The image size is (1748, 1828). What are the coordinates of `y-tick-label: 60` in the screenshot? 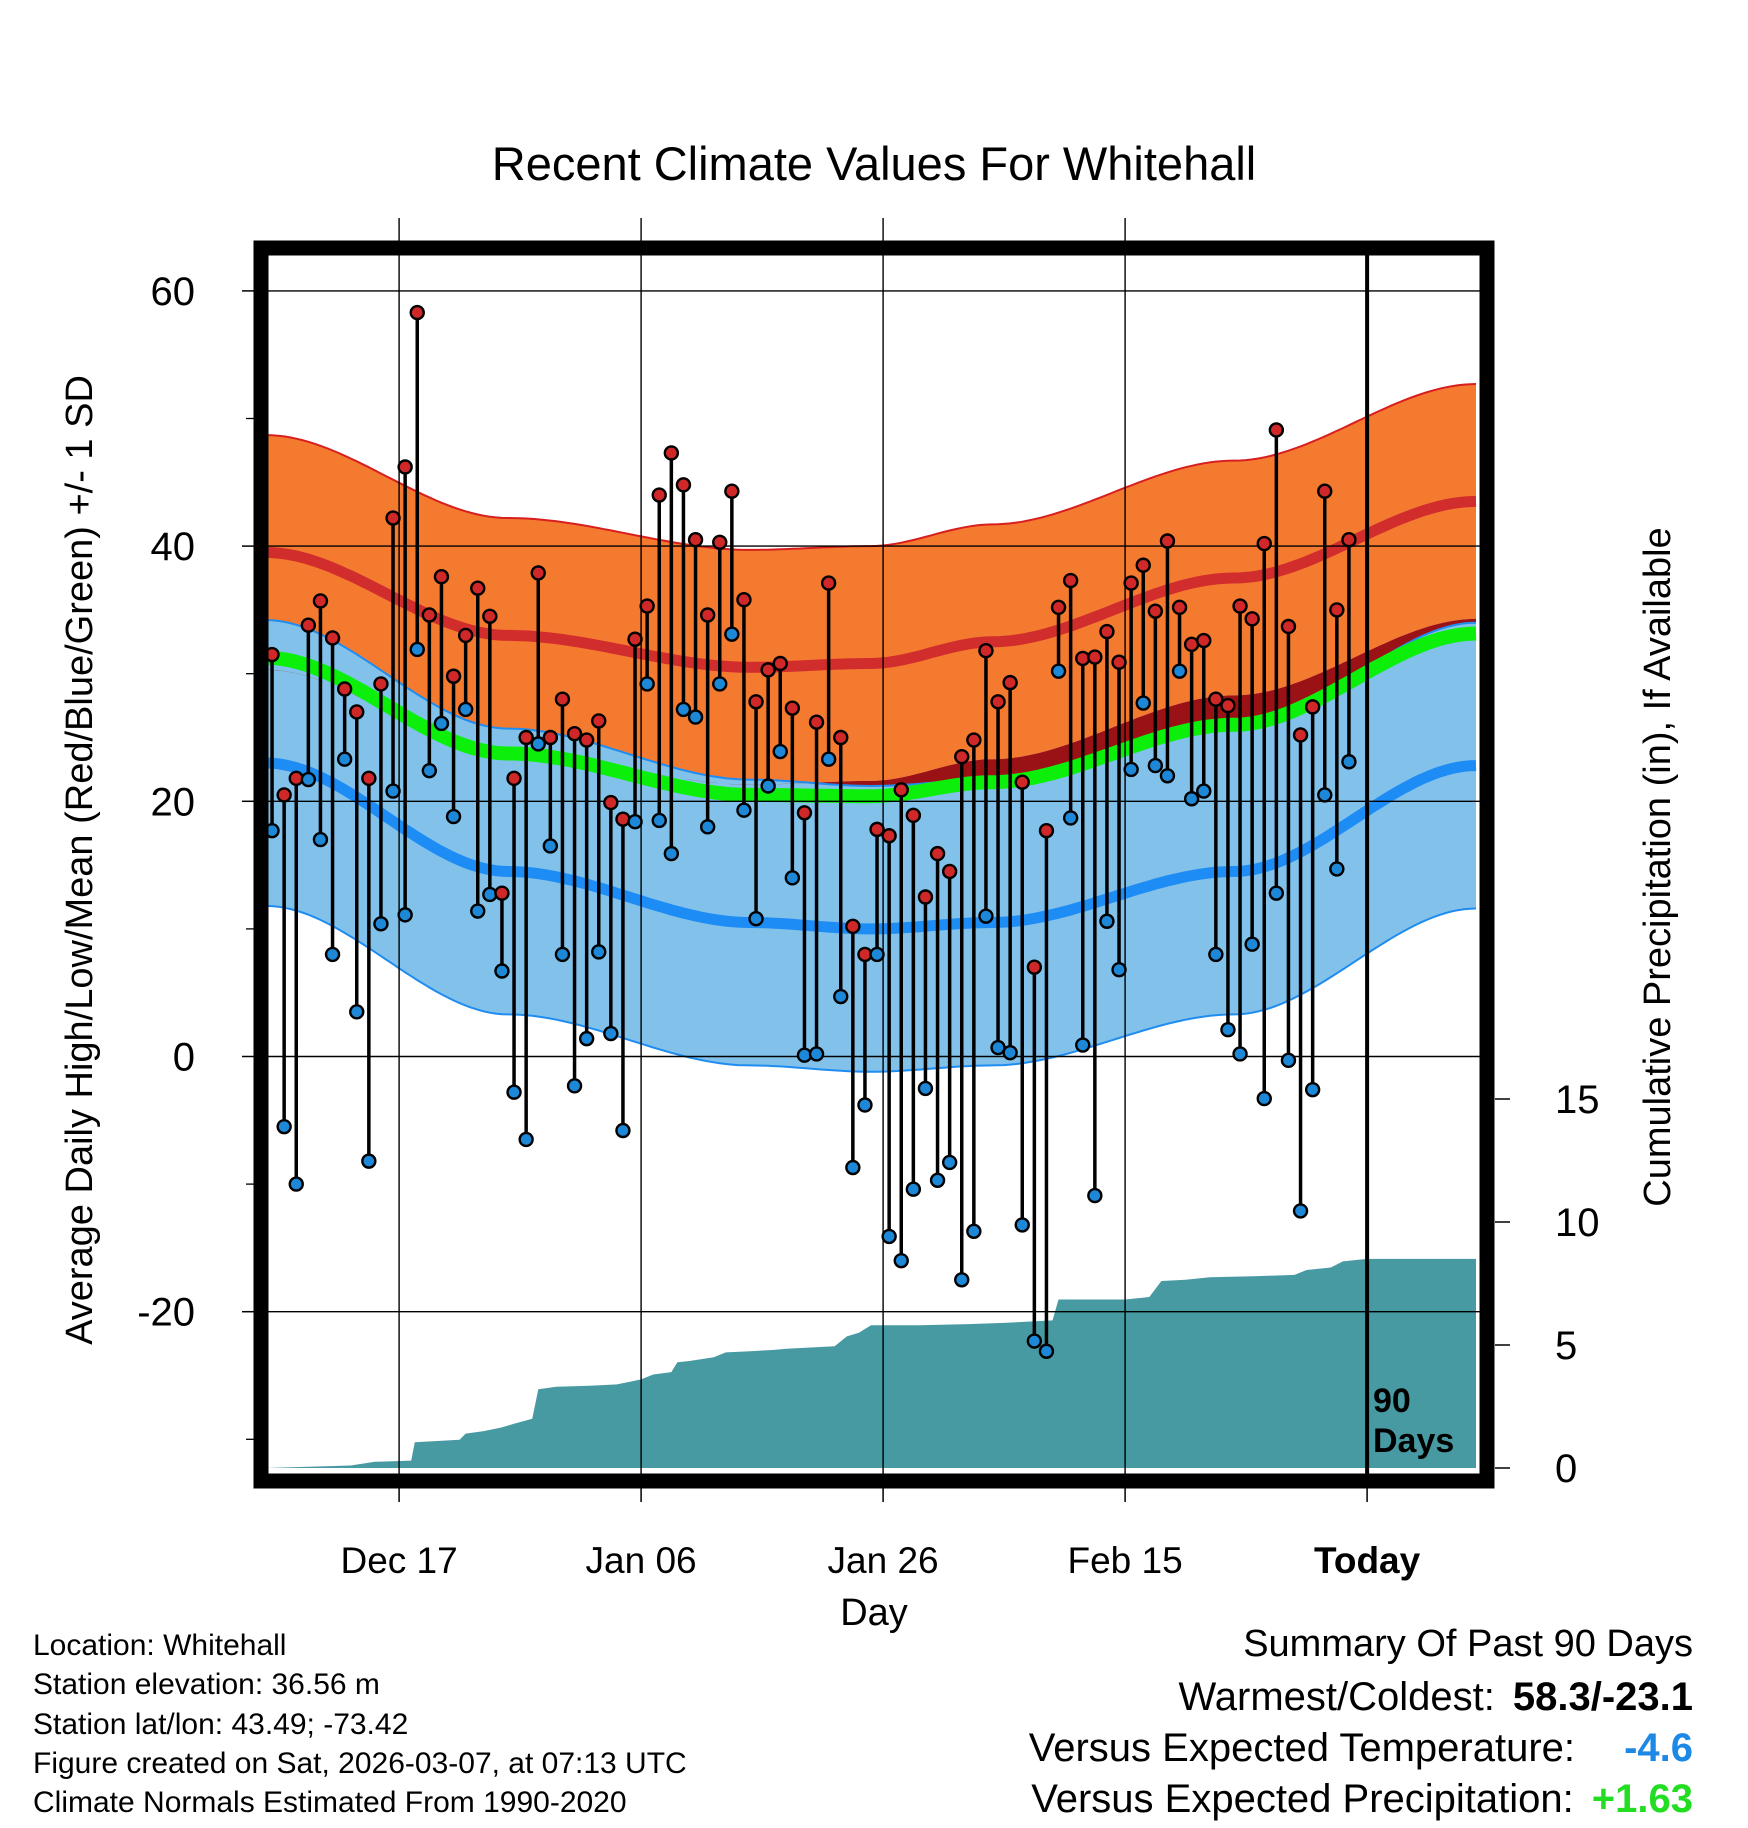 It's located at (173, 292).